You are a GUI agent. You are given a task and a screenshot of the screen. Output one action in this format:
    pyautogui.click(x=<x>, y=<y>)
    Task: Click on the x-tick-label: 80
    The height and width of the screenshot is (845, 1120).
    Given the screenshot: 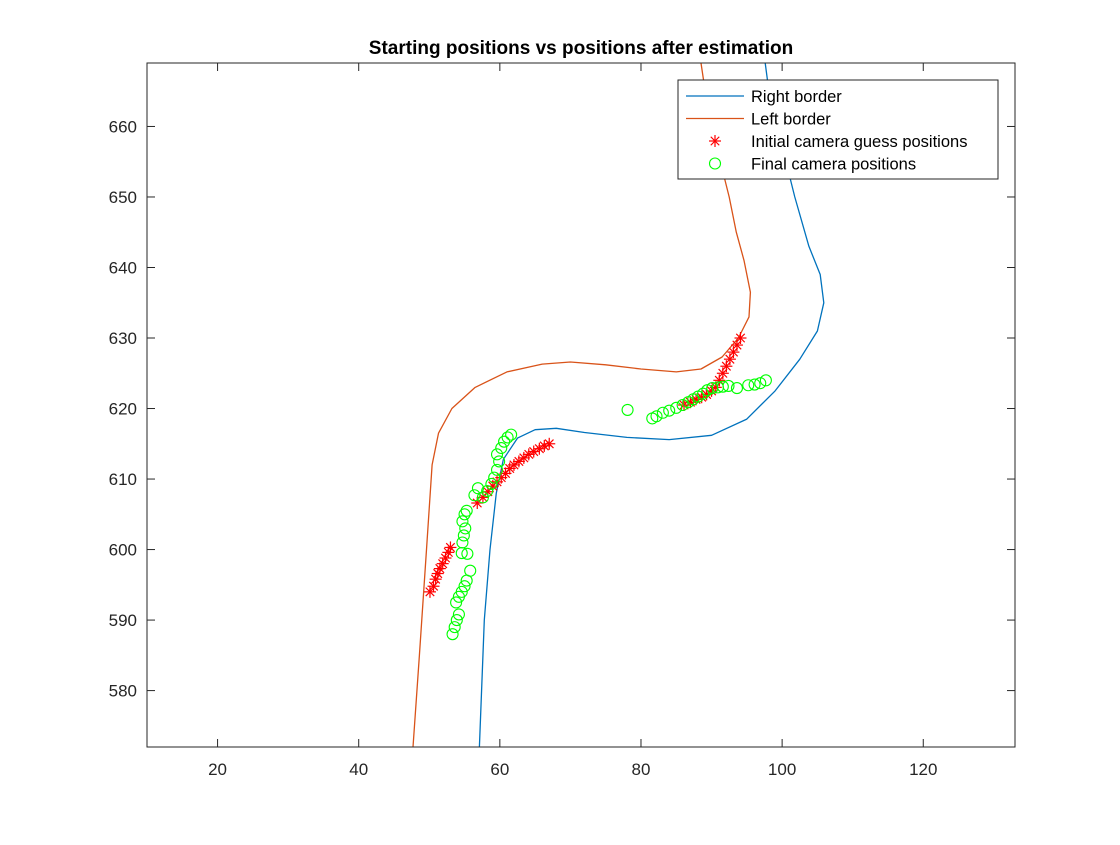 What is the action you would take?
    pyautogui.click(x=641, y=769)
    